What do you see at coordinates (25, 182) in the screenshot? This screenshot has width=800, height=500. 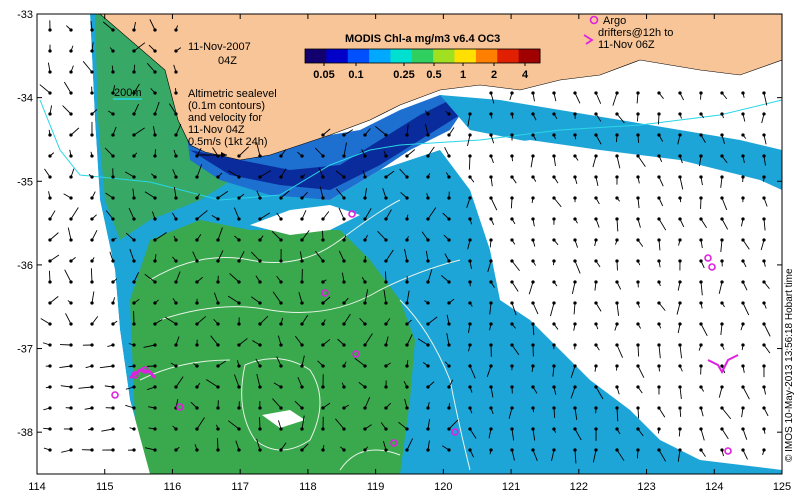 I see `lat-tick-label: -35` at bounding box center [25, 182].